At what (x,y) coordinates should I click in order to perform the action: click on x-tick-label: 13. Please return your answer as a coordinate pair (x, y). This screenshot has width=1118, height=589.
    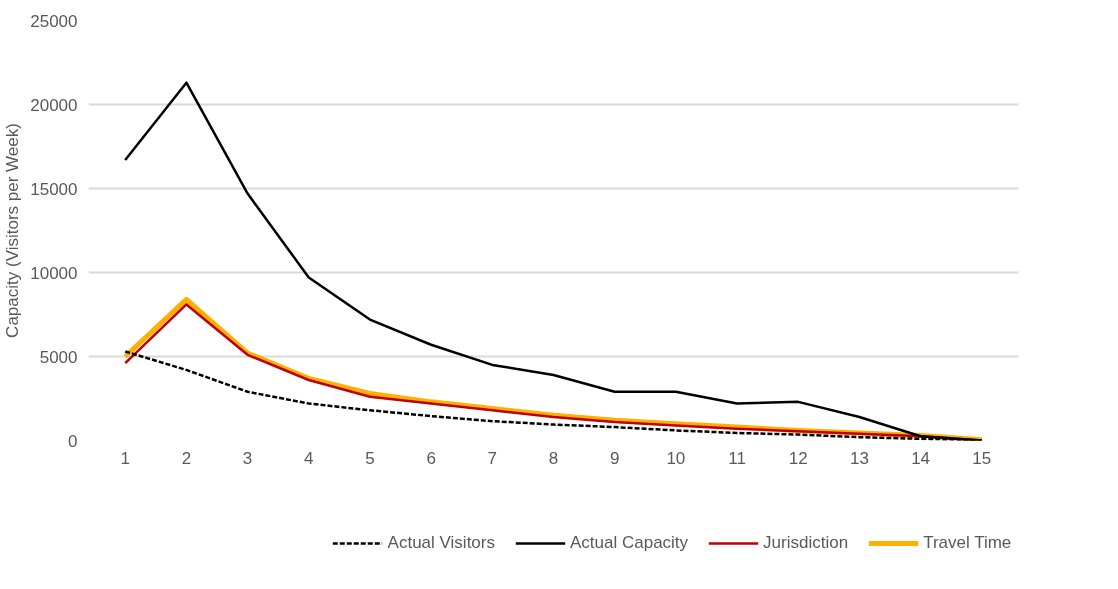
    Looking at the image, I should click on (859, 458).